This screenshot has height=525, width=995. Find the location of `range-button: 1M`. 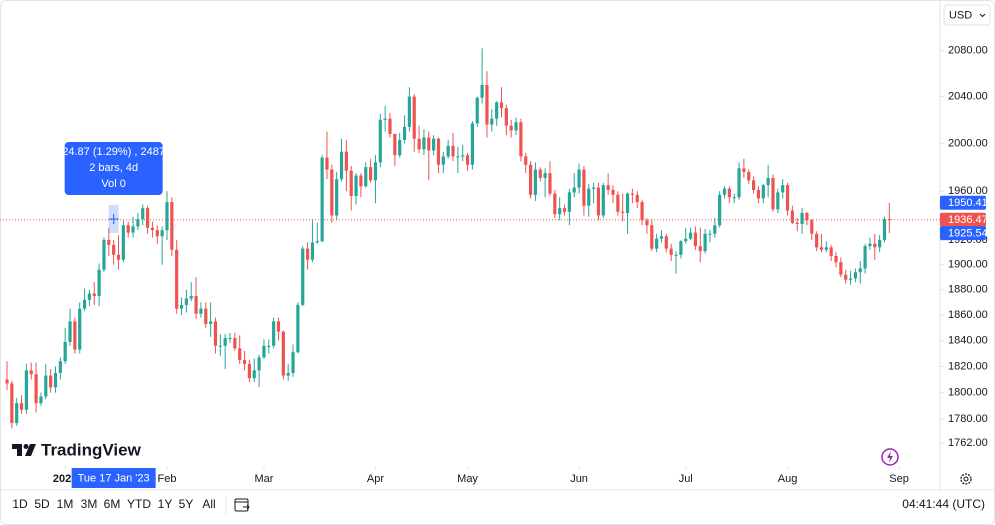

range-button: 1M is located at coordinates (65, 504).